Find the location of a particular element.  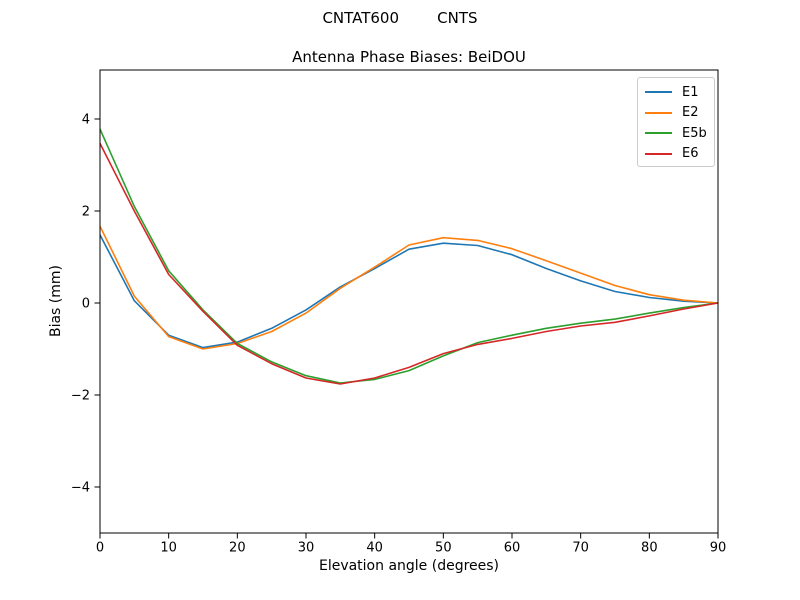

legend-label: E5b is located at coordinates (694, 133).